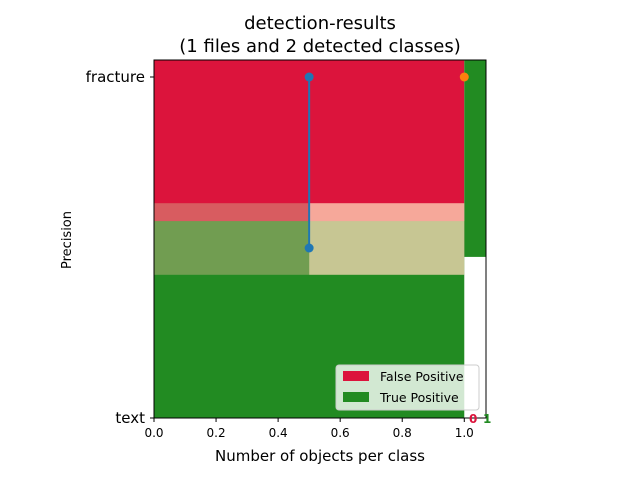  What do you see at coordinates (487, 419) in the screenshot?
I see `count-label-1: 1` at bounding box center [487, 419].